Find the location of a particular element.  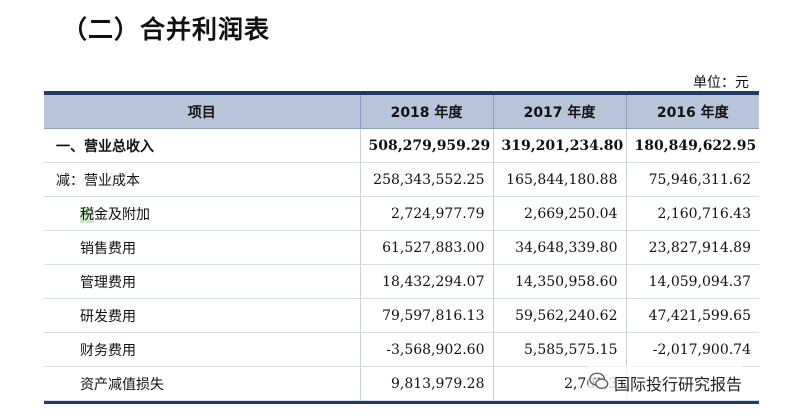

page-title: （二）合并利润表 is located at coordinates (166, 29).